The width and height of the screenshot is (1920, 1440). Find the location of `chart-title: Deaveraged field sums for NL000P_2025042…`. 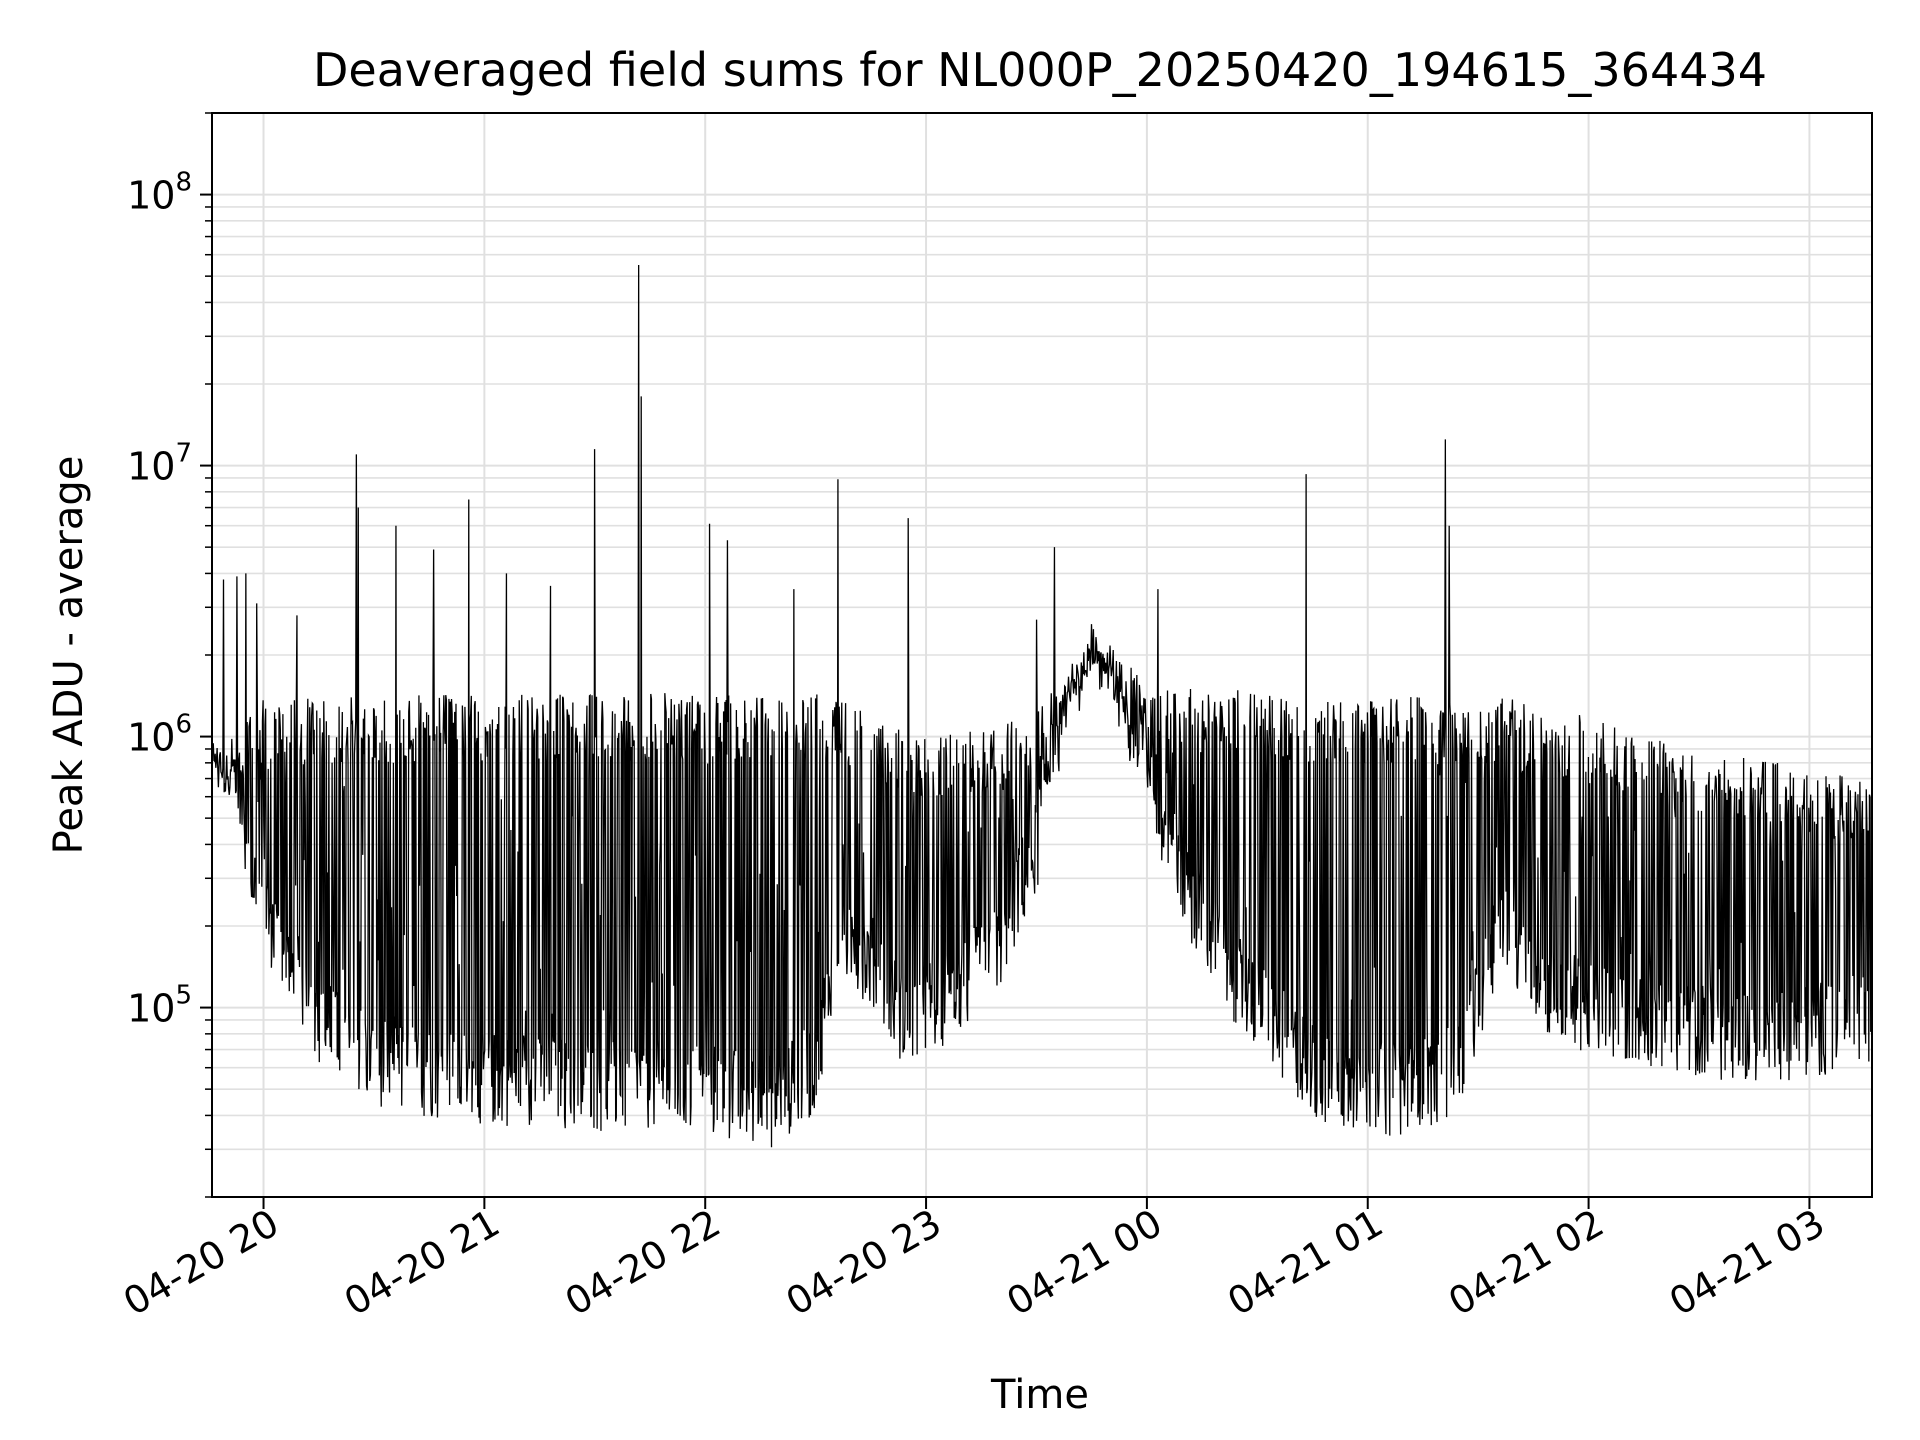

chart-title: Deaveraged field sums for NL000P_2025042… is located at coordinates (1040, 70).